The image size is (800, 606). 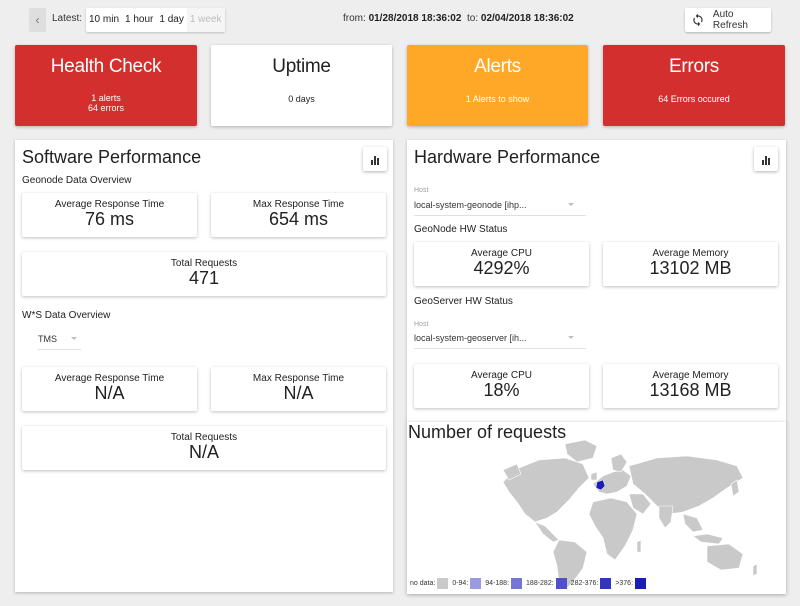 I want to click on ws-total-requests-label: Total Requests, so click(x=204, y=437).